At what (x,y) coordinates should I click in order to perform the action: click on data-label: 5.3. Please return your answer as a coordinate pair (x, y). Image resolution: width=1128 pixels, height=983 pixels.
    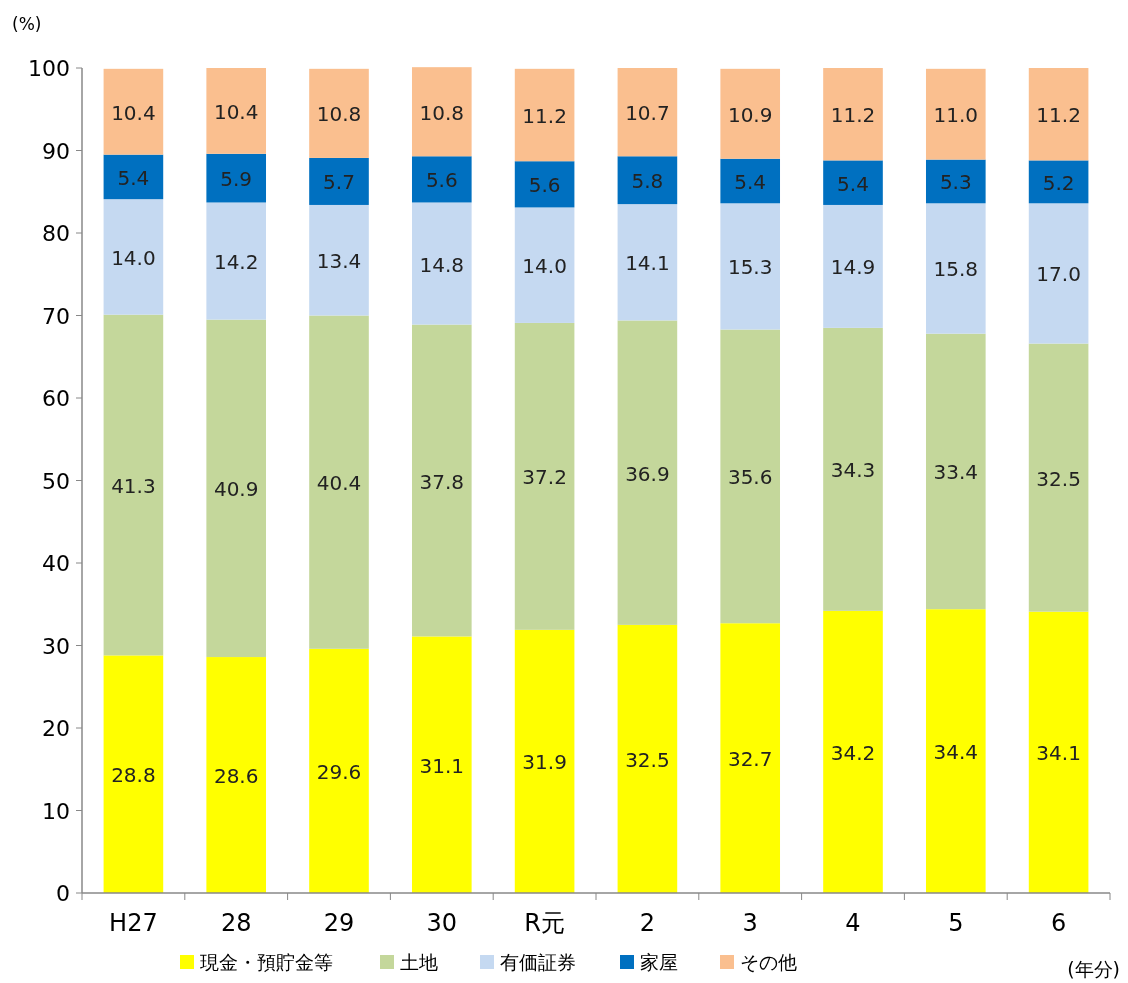
    Looking at the image, I should click on (955, 182).